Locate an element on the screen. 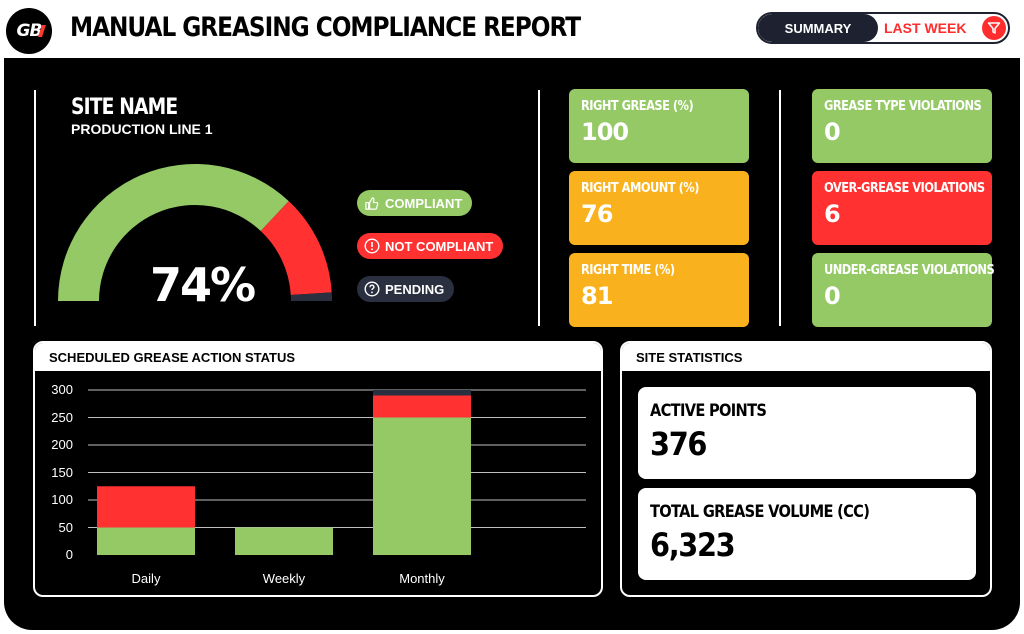 The width and height of the screenshot is (1024, 634). under-grease-violations-tile: UNDER-GREASE VIOLATIONS 0 is located at coordinates (903, 290).